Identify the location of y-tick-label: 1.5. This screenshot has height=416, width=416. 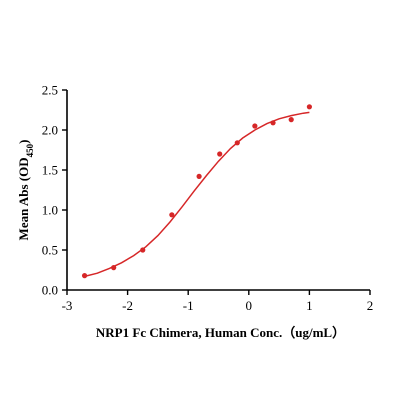
(50, 170).